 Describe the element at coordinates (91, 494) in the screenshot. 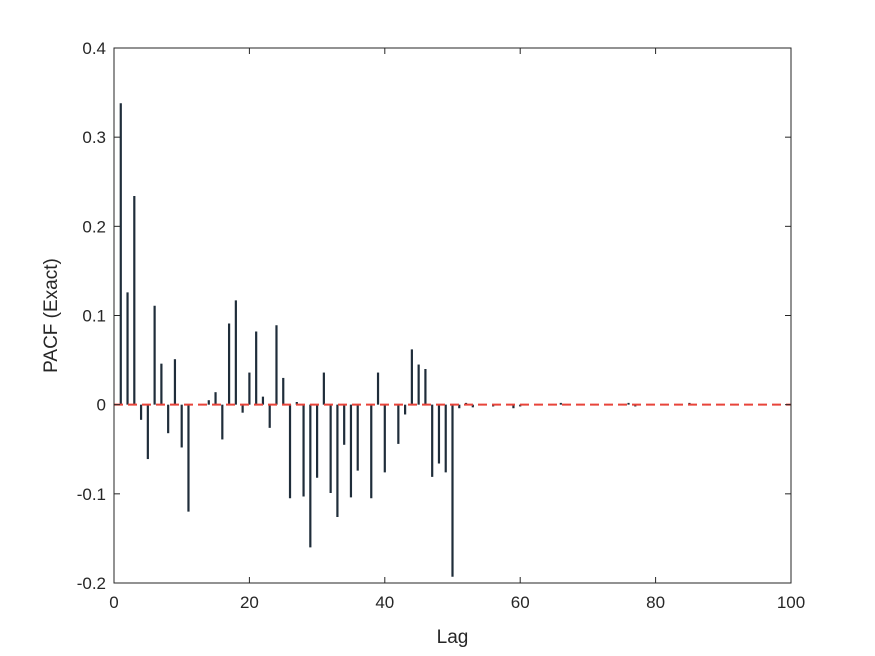

I see `y-tick-label: -0.1` at that location.